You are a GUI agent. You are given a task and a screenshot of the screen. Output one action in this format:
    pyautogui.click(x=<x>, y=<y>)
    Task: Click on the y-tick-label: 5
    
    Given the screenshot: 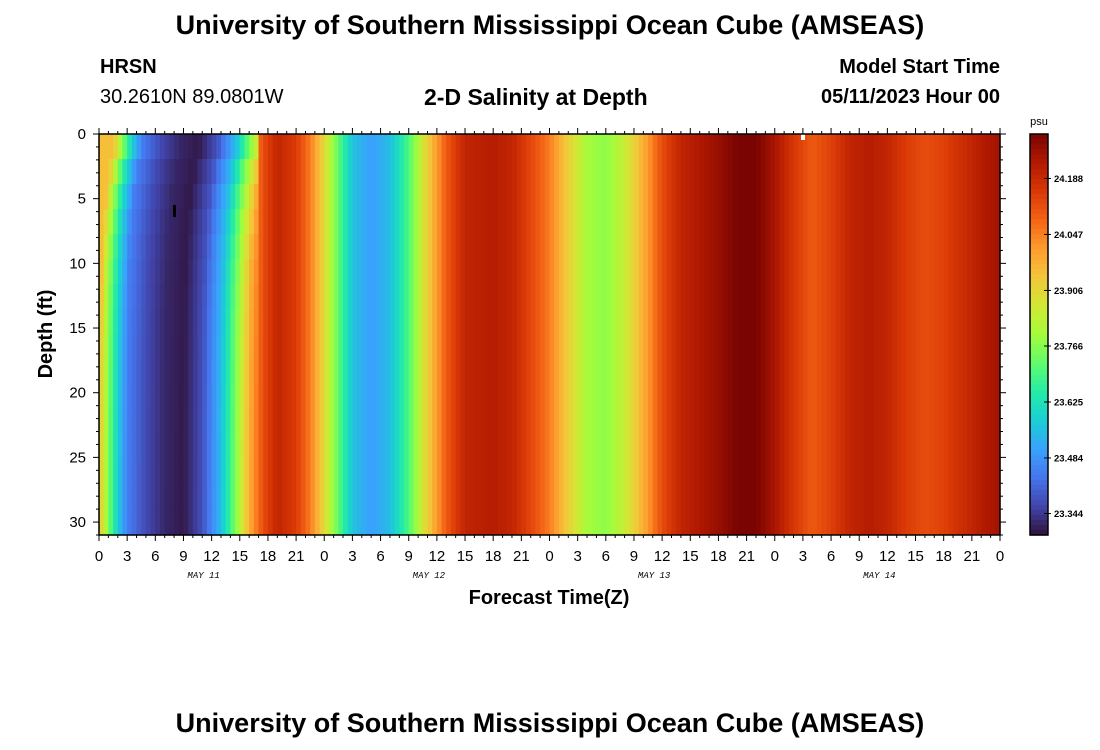 What is the action you would take?
    pyautogui.click(x=82, y=199)
    